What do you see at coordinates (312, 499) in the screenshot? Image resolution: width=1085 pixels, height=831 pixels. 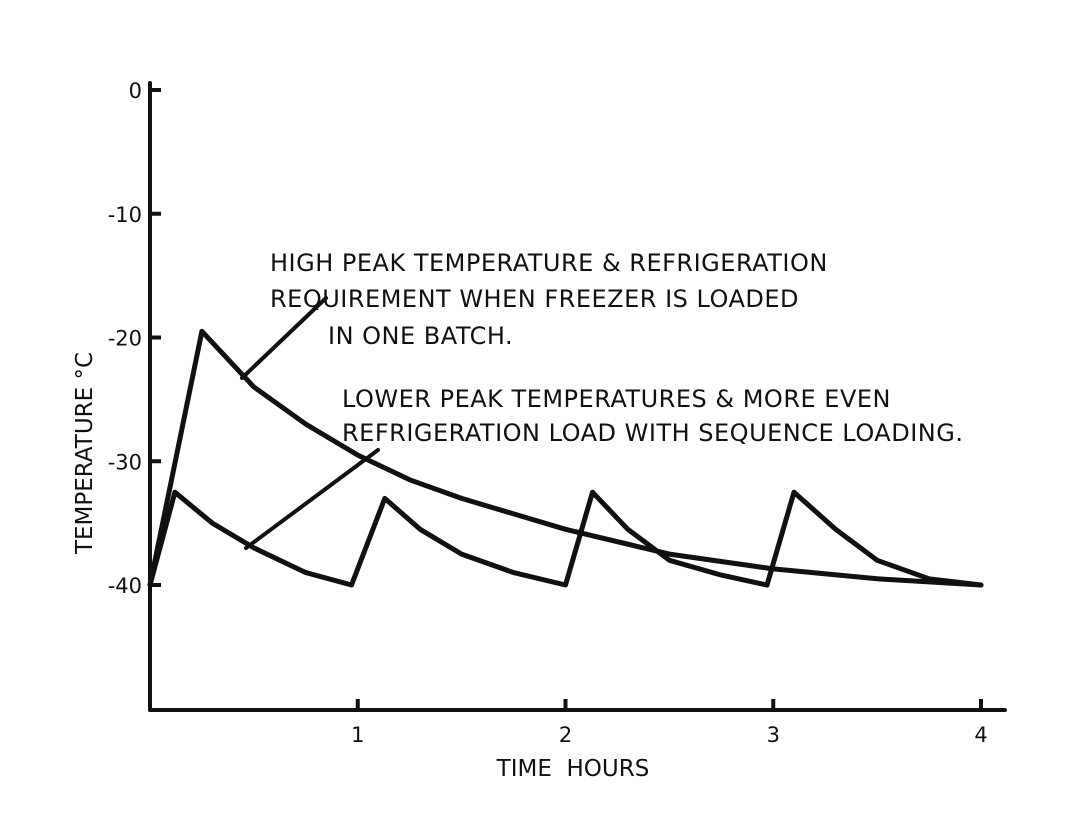 I see `annotation-2-leader` at bounding box center [312, 499].